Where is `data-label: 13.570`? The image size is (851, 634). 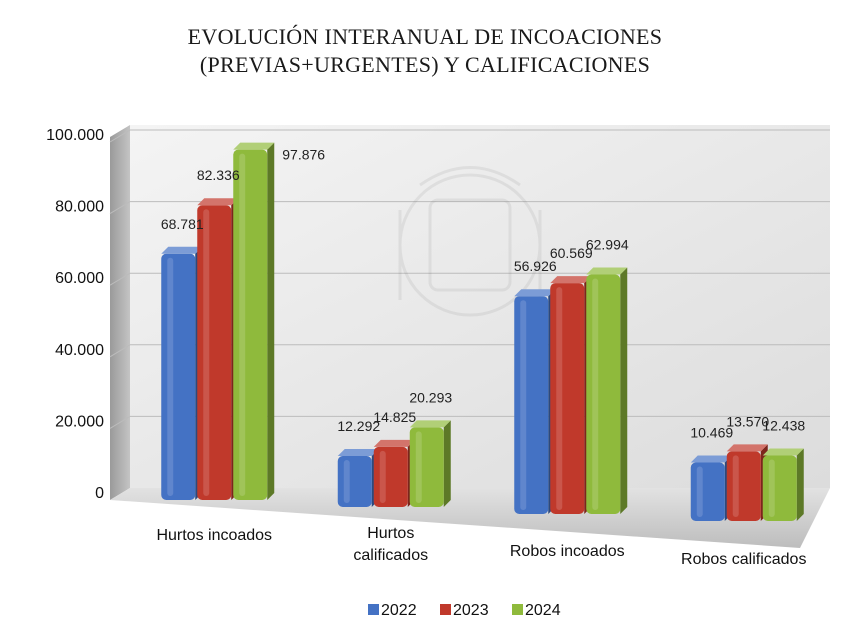
data-label: 13.570 is located at coordinates (747, 421).